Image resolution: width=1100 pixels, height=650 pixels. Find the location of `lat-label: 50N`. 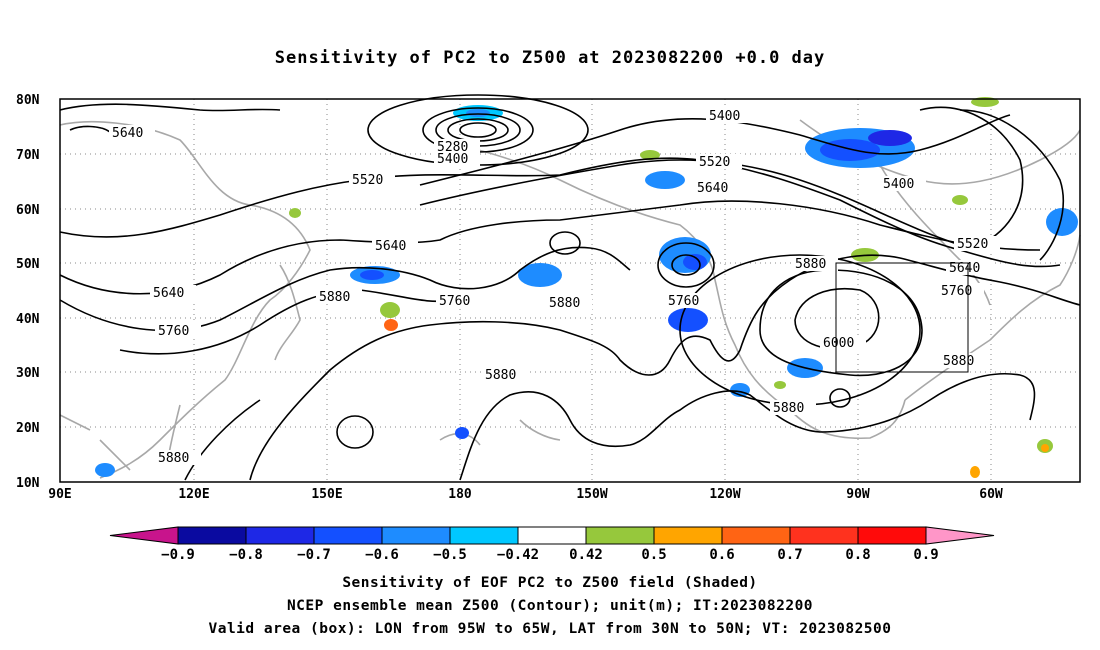

lat-label: 50N is located at coordinates (28, 264).